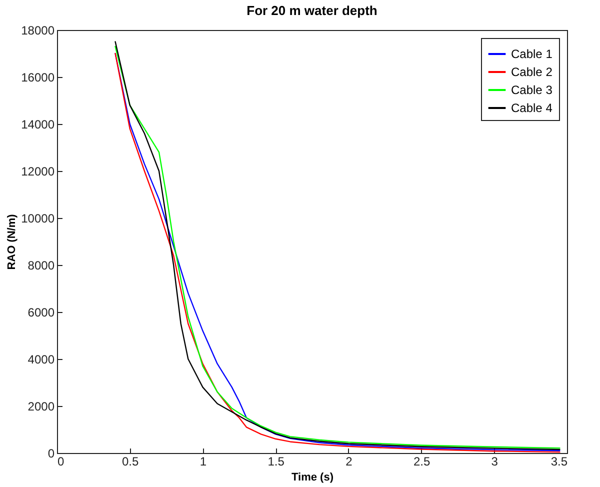 Image resolution: width=600 pixels, height=487 pixels. Describe the element at coordinates (312, 10) in the screenshot. I see `chart-title: For 20 m water depth` at that location.